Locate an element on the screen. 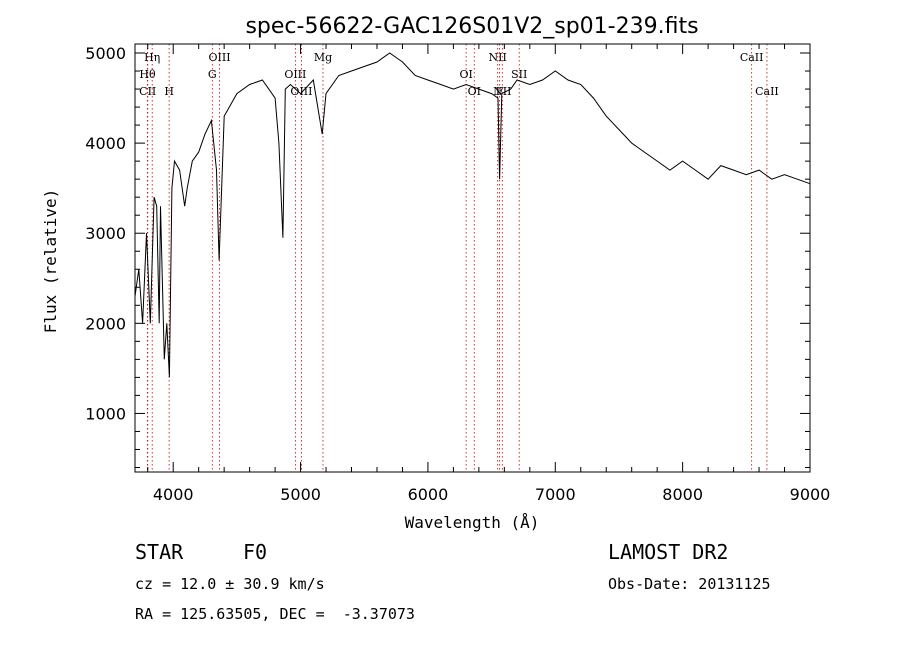  x-tick-label: 6000 is located at coordinates (428, 494).